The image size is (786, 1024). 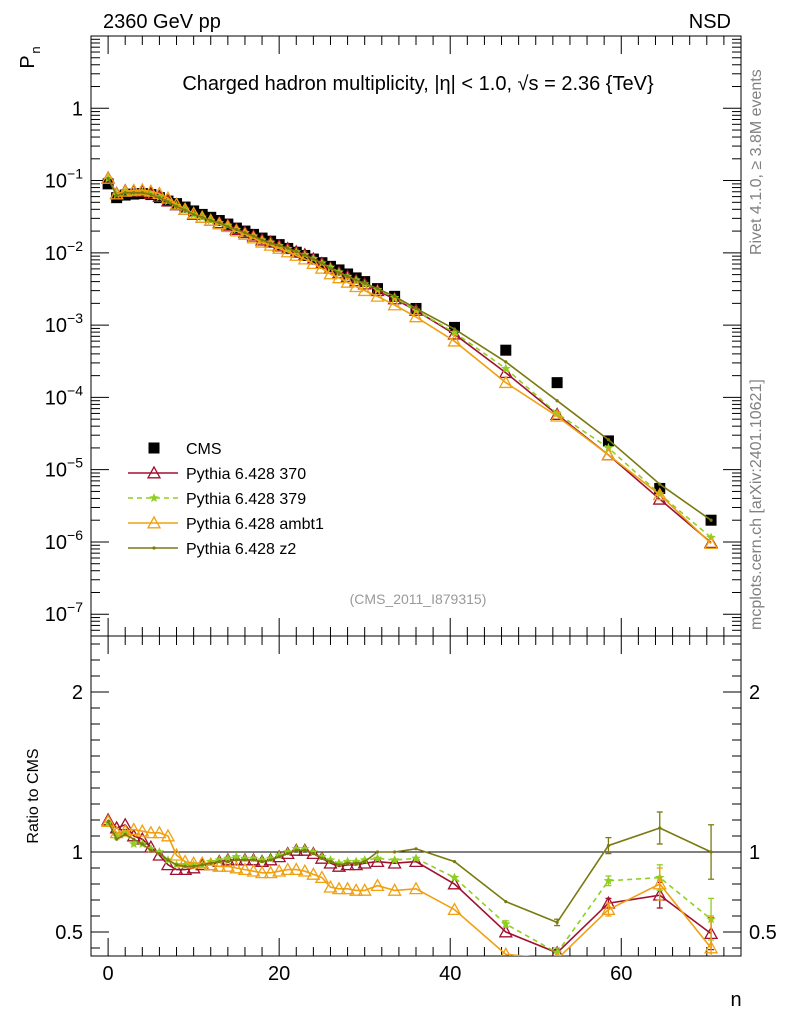 What do you see at coordinates (28, 61) in the screenshot?
I see `svg-text: P` at bounding box center [28, 61].